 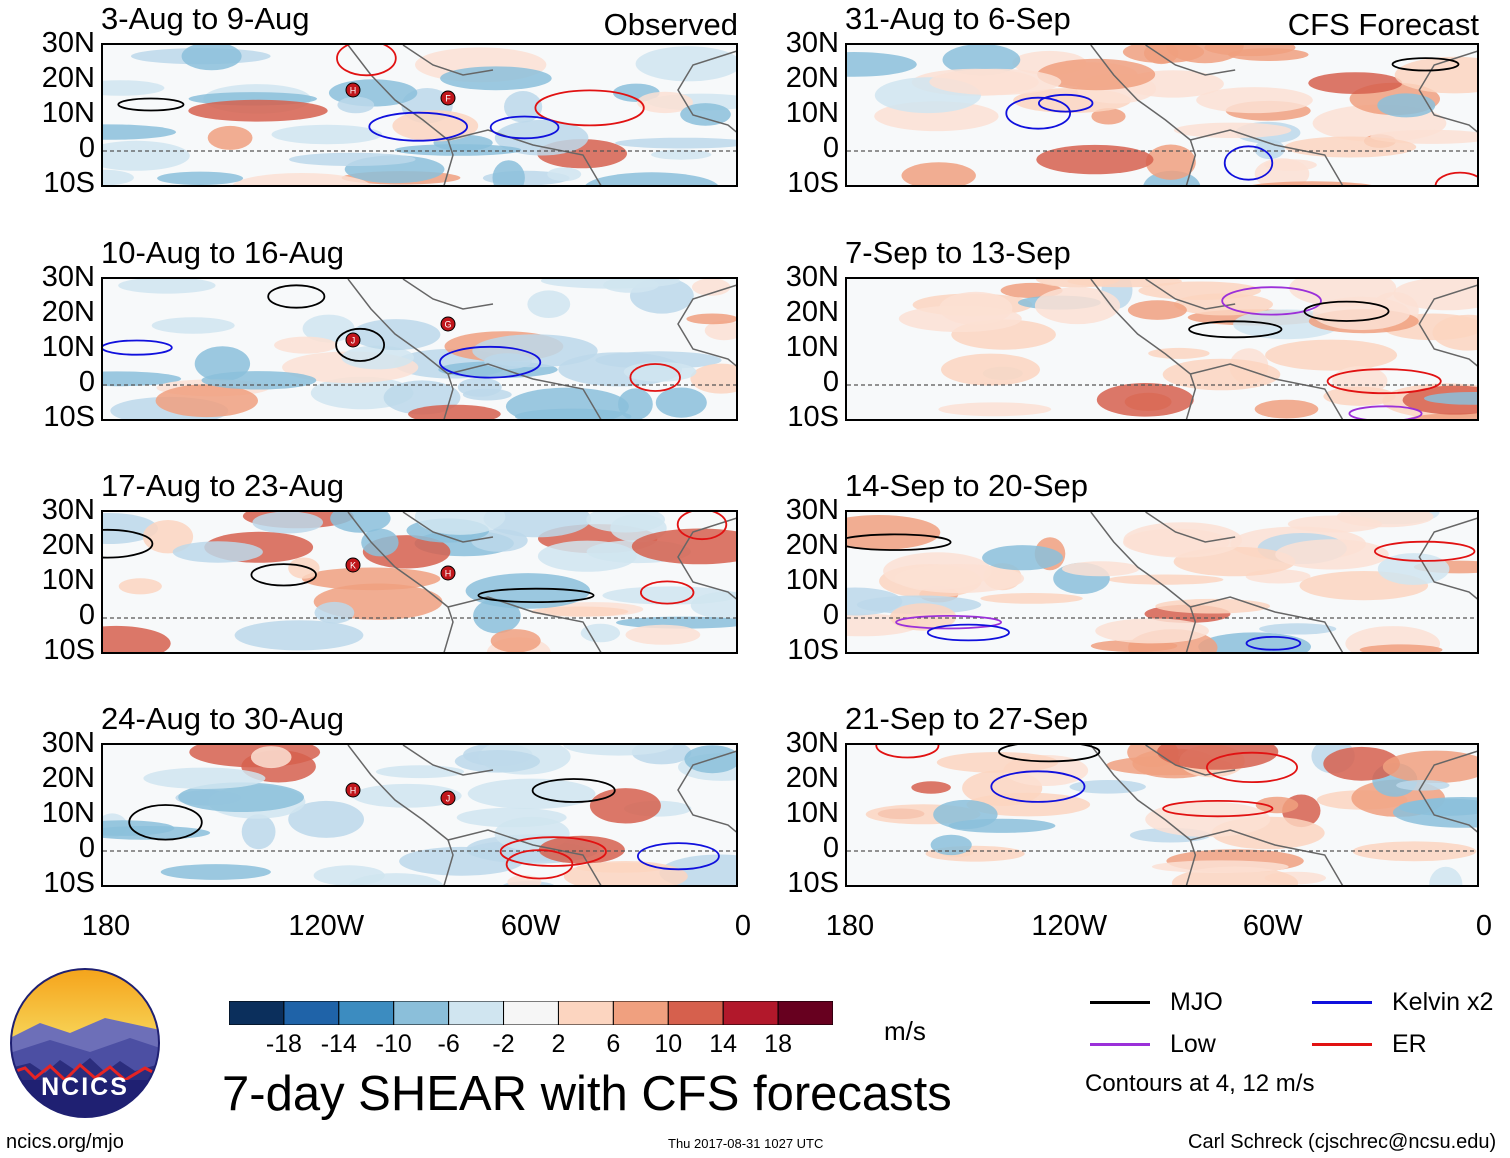 I want to click on lon-tick-label: 60W, so click(x=1272, y=926).